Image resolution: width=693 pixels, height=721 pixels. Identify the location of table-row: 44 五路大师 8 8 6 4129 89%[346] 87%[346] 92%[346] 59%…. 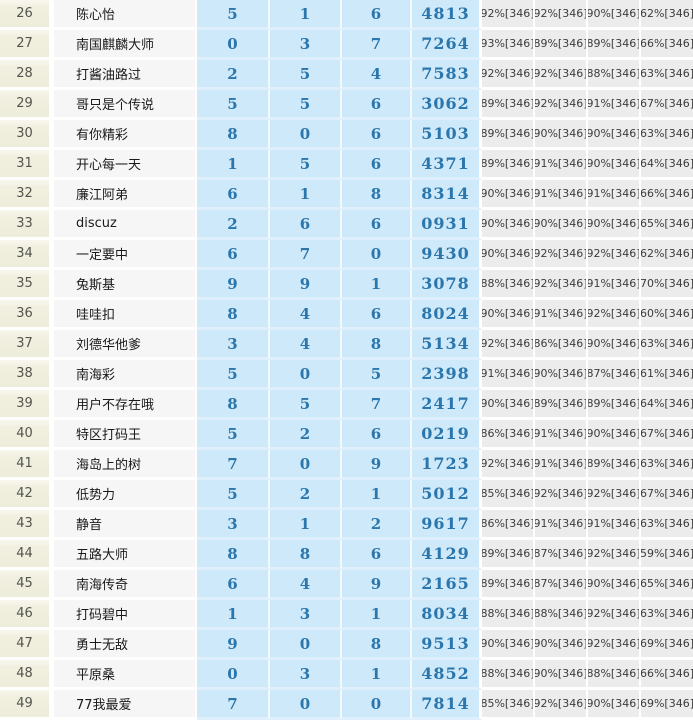
(346, 555).